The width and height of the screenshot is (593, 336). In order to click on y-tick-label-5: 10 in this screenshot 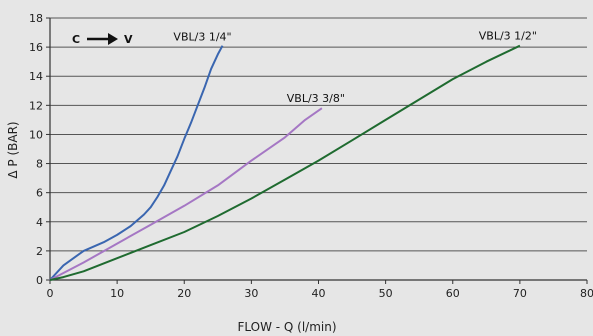, I will do `click(36, 134)`.